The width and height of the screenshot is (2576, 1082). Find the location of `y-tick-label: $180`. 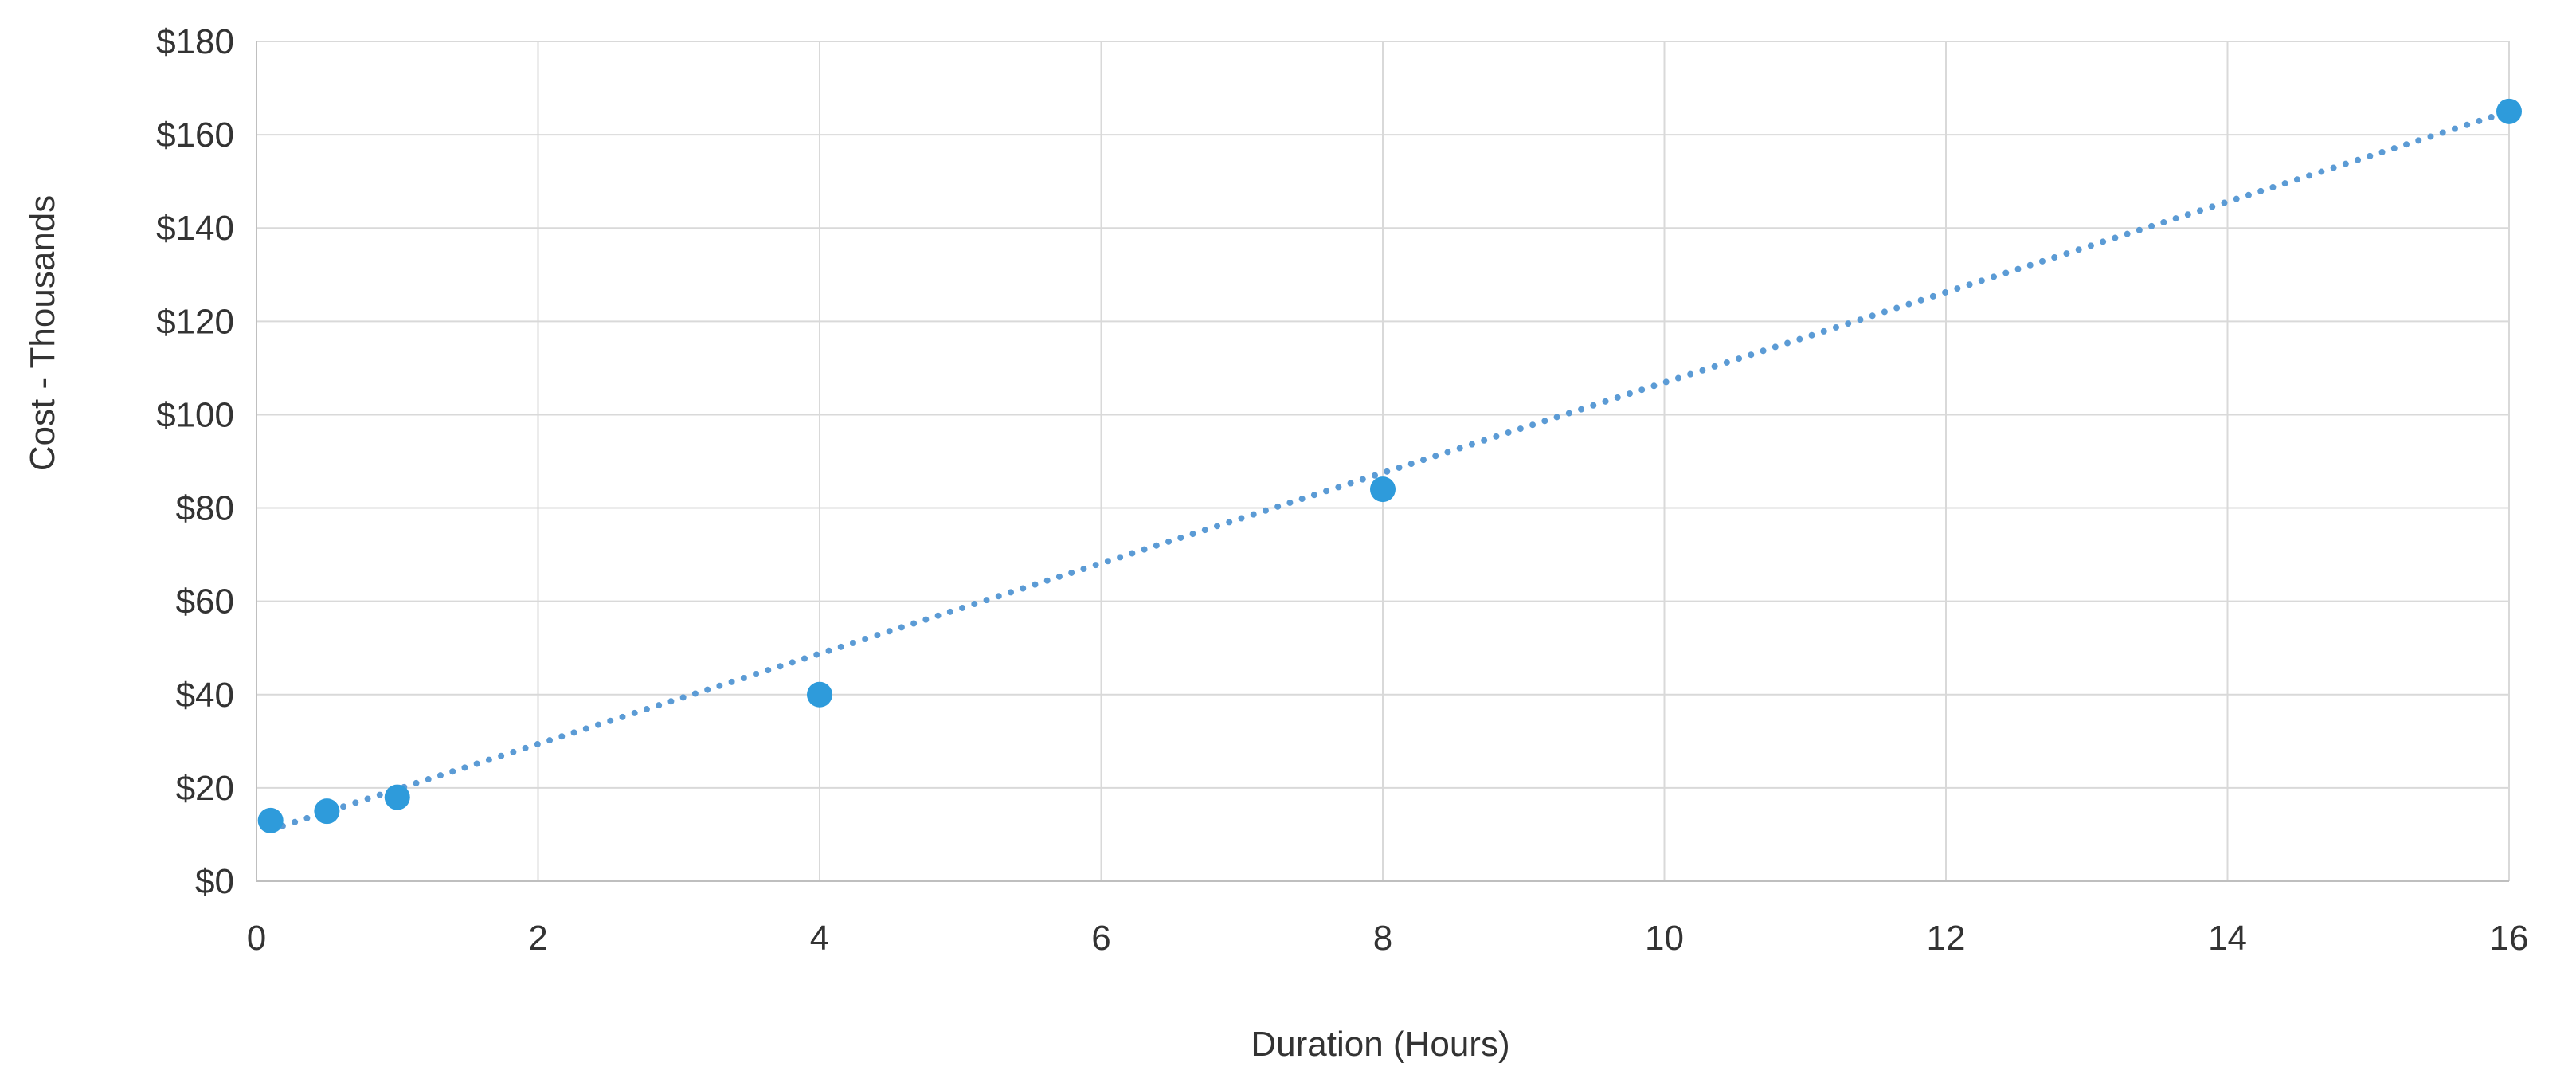

y-tick-label: $180 is located at coordinates (195, 41).